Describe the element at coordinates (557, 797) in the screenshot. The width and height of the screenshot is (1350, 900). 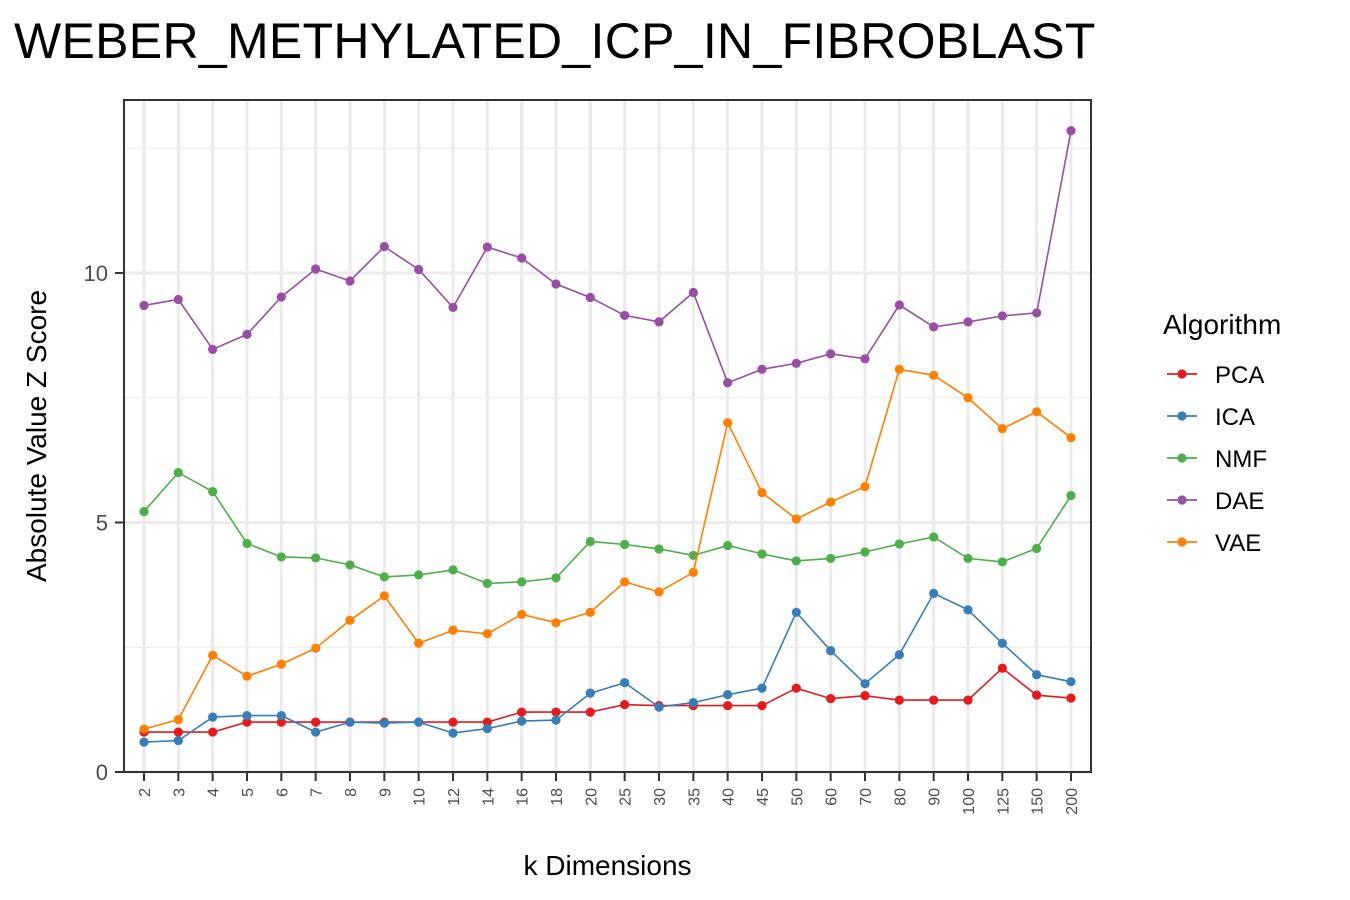
I see `x-tick-label: 18` at that location.